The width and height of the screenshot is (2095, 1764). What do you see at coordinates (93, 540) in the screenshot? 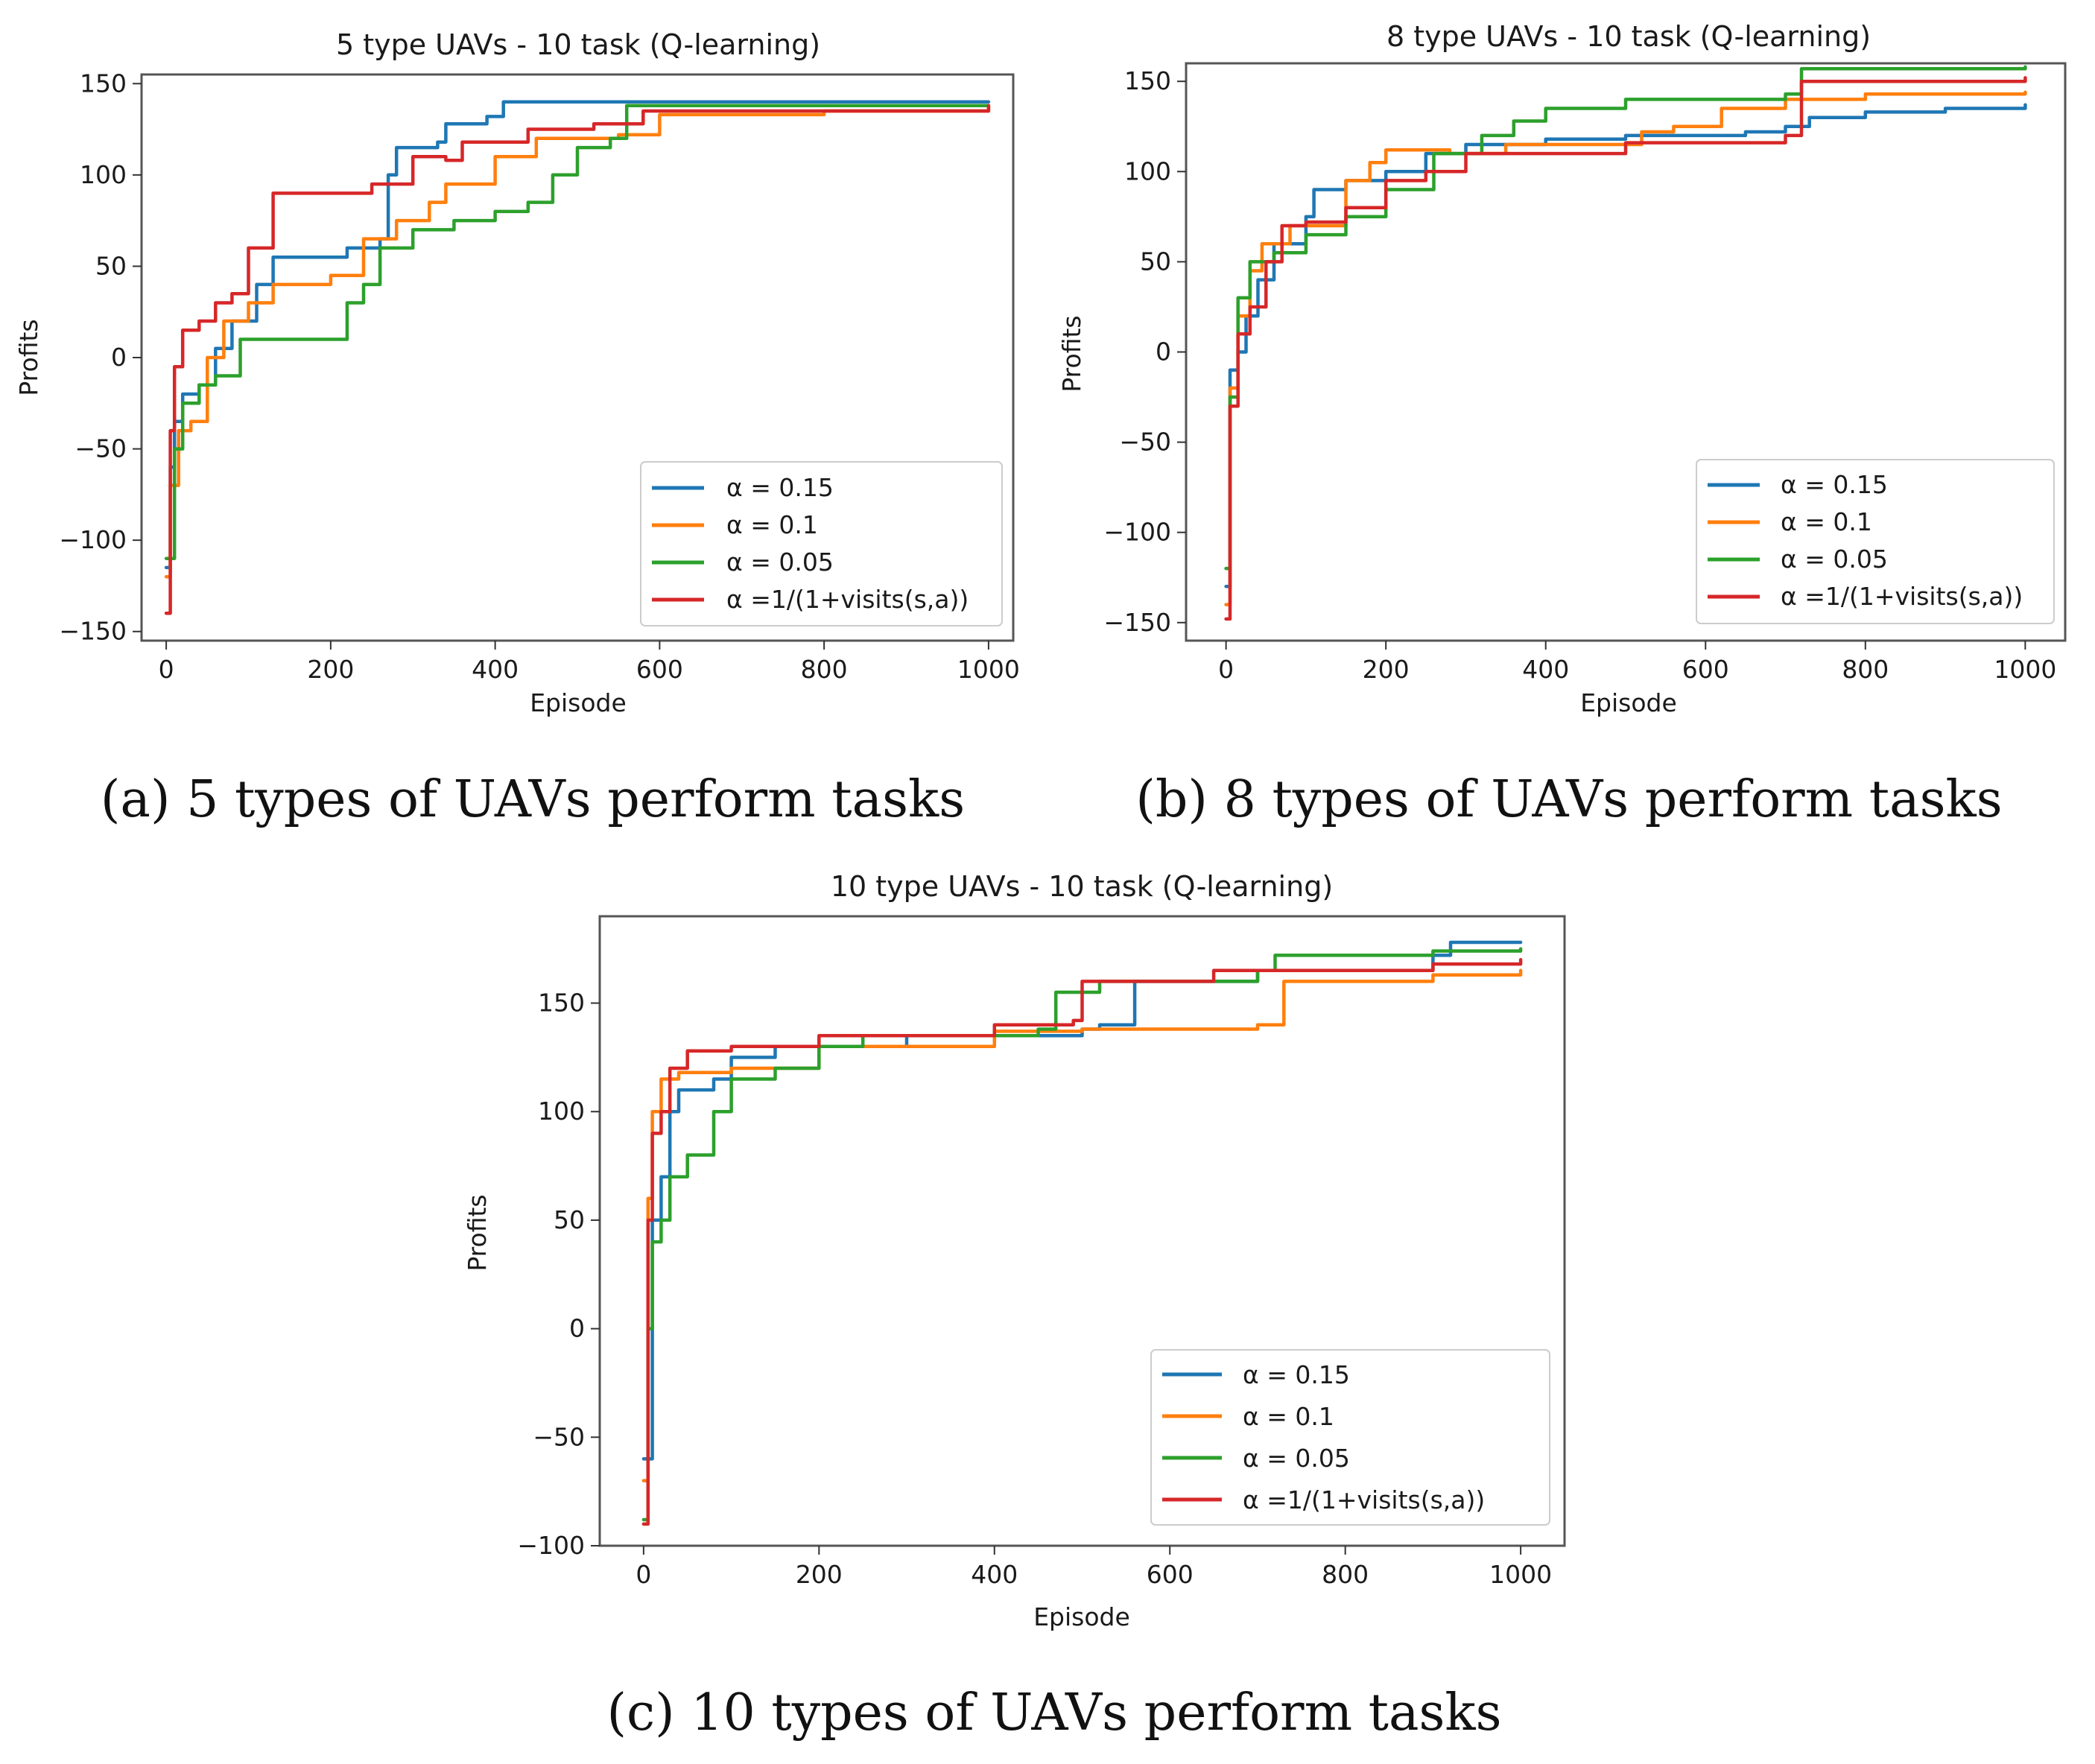
I see `chart-a-ytick-label-1: −100` at bounding box center [93, 540].